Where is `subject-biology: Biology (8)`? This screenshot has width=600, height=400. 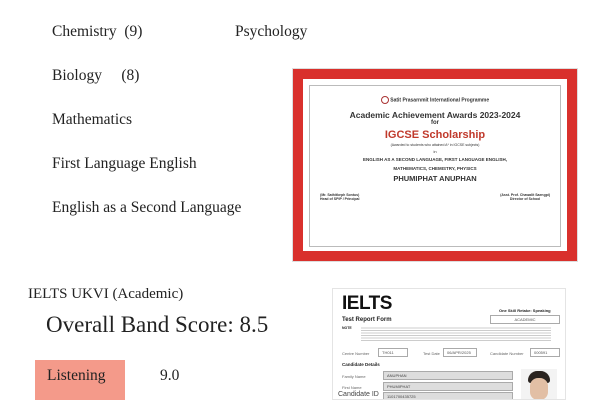
subject-biology: Biology (8) is located at coordinates (95, 76).